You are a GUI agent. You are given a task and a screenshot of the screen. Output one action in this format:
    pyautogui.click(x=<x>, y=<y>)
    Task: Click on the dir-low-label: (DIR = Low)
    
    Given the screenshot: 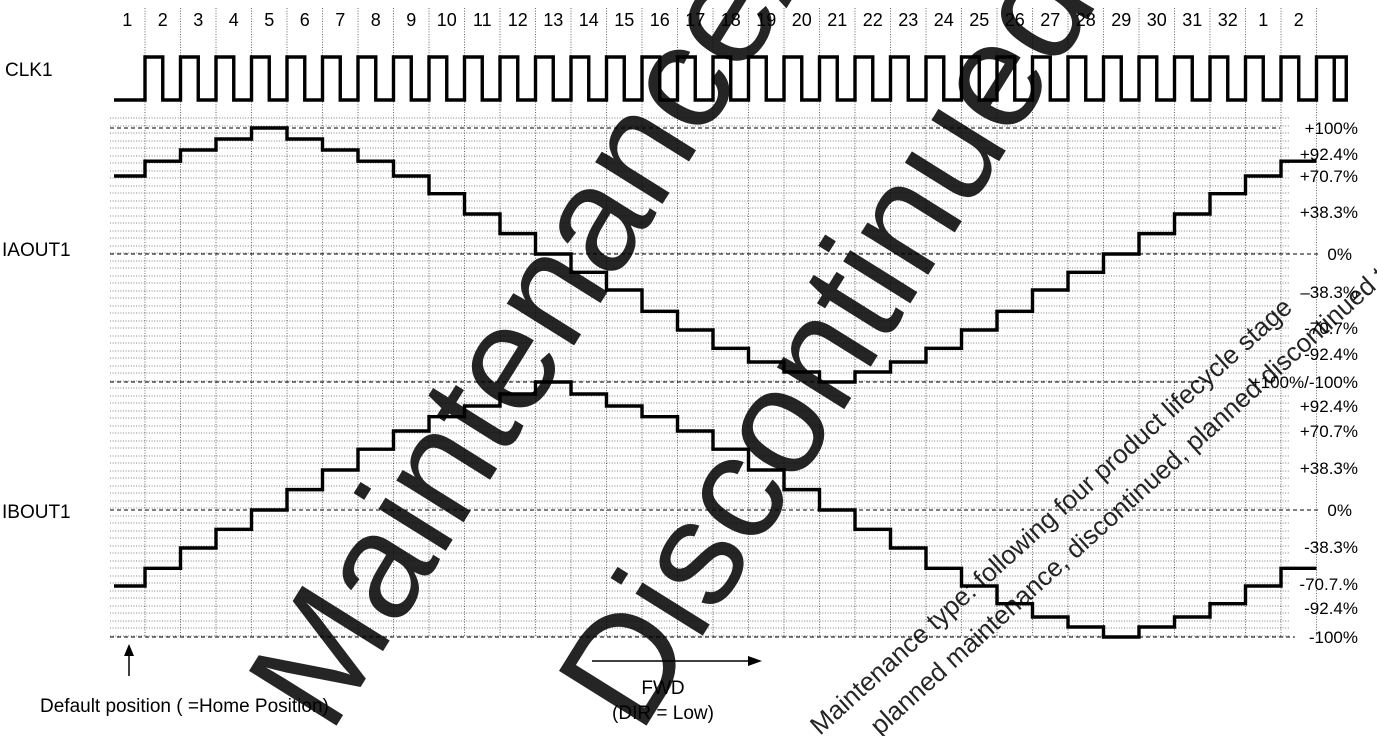 What is the action you would take?
    pyautogui.click(x=663, y=713)
    